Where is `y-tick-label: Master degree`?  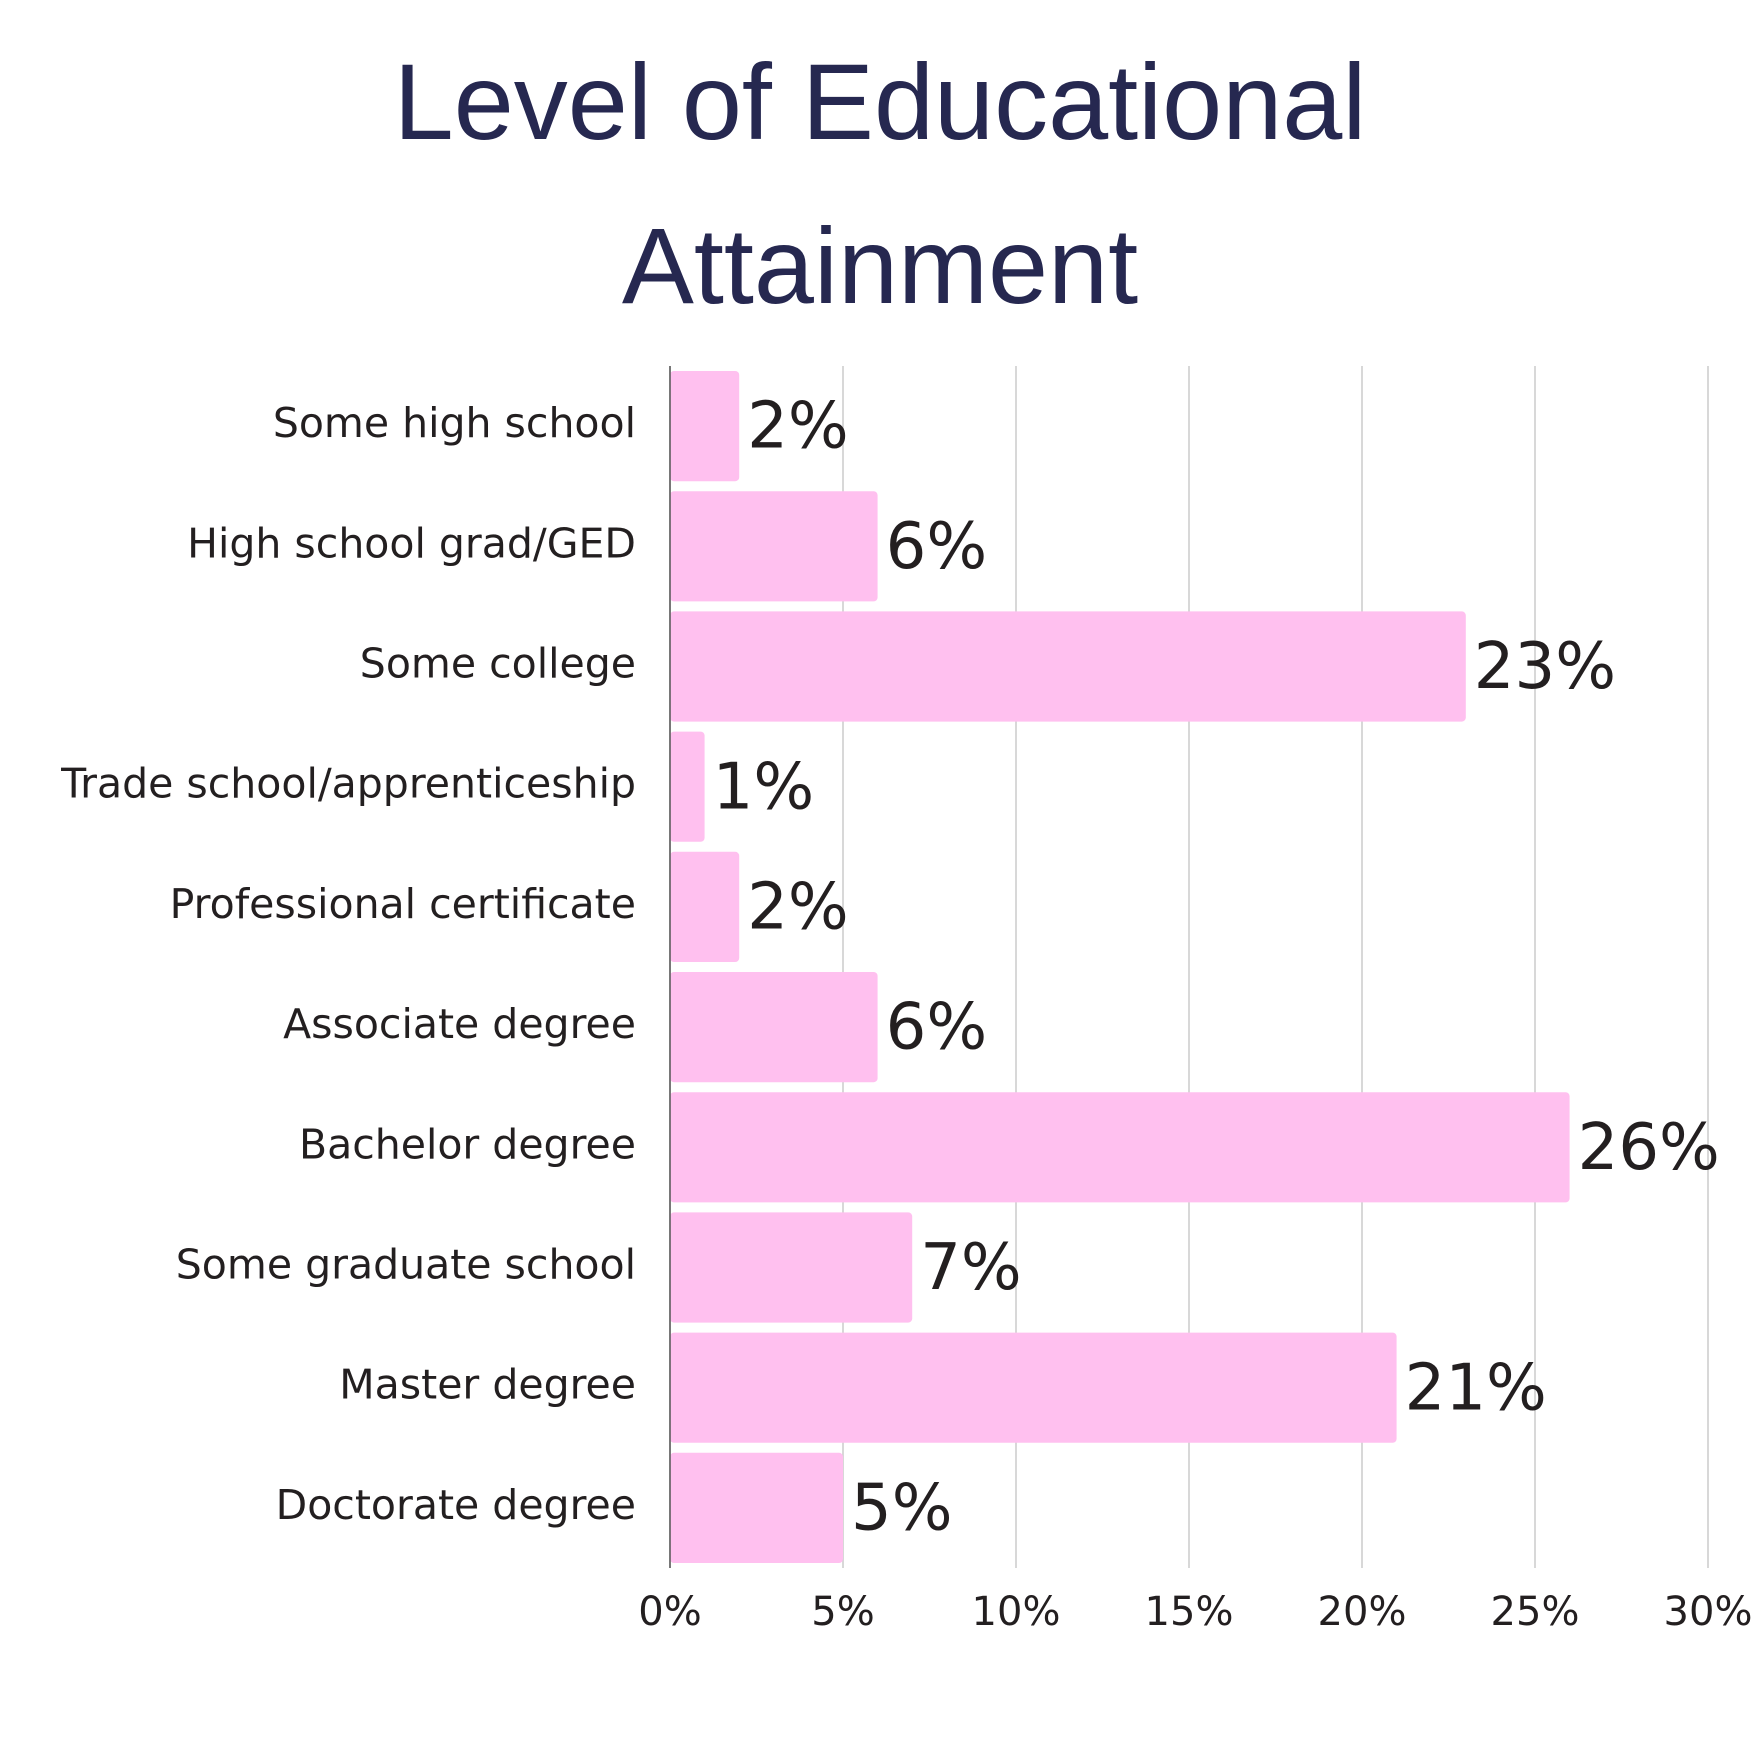
y-tick-label: Master degree is located at coordinates (487, 1385).